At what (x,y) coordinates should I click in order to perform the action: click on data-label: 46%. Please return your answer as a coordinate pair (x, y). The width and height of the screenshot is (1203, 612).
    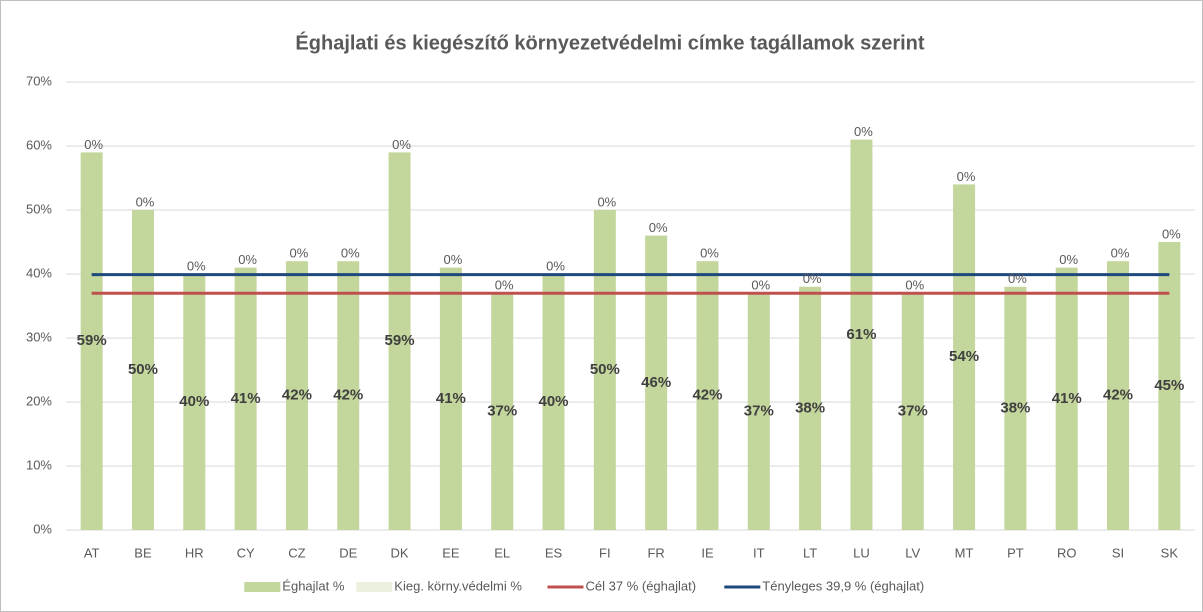
    Looking at the image, I should click on (656, 382).